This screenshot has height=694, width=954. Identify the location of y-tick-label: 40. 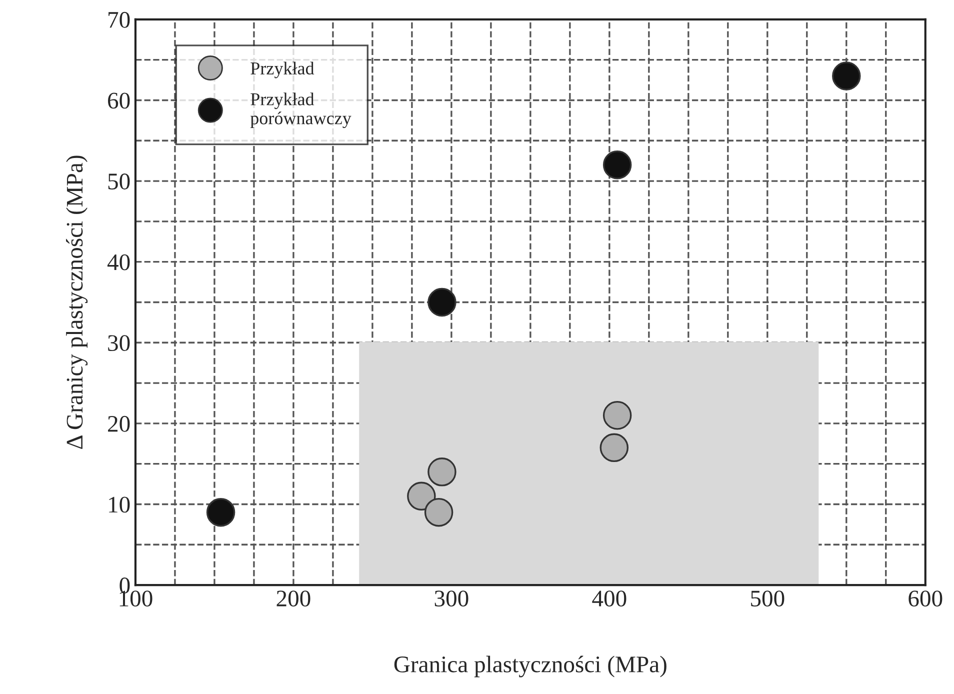
(118, 262).